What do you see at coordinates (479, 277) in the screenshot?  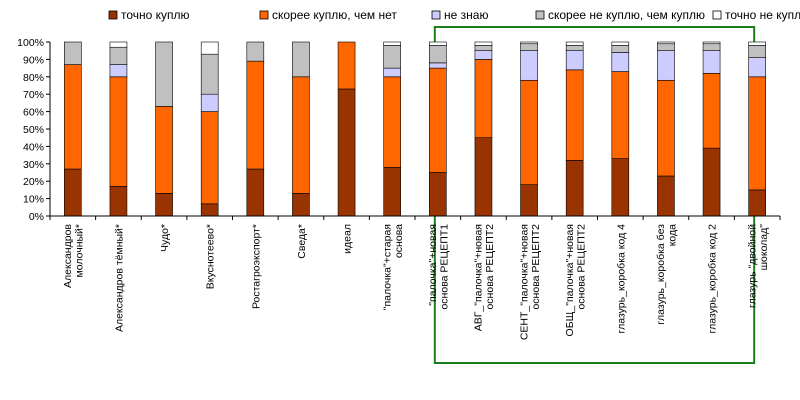 I see `category-label: АВГ_"палочка"+новая` at bounding box center [479, 277].